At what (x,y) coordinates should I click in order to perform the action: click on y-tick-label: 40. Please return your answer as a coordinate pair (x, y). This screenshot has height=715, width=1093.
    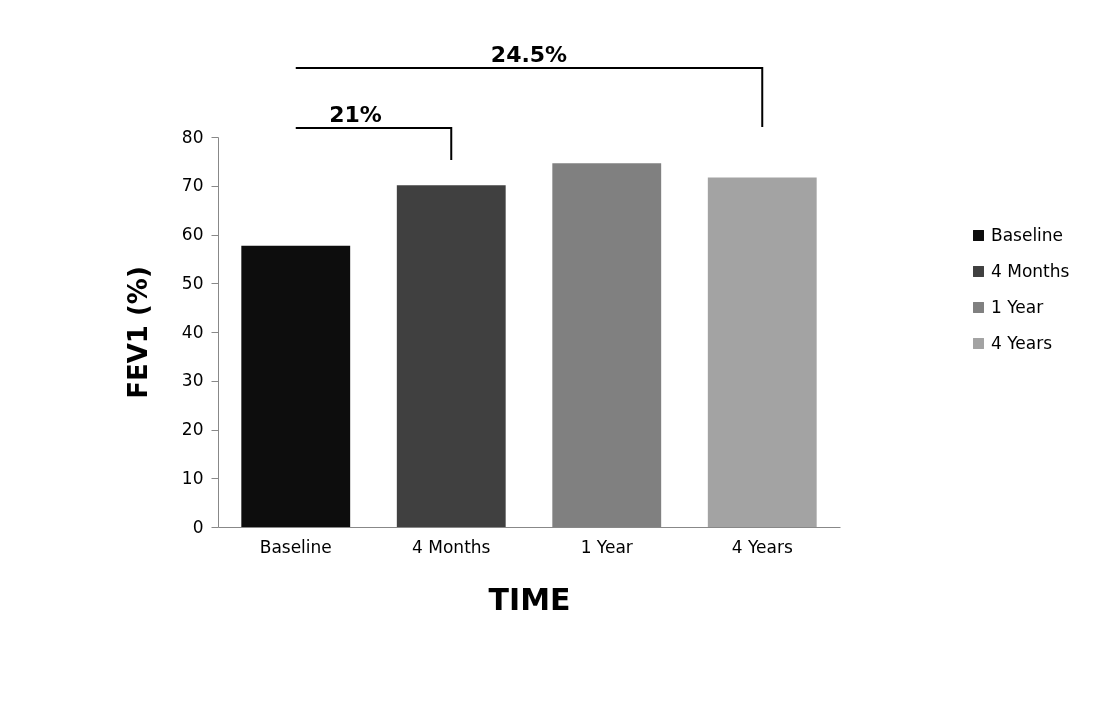
    Looking at the image, I should click on (192, 331).